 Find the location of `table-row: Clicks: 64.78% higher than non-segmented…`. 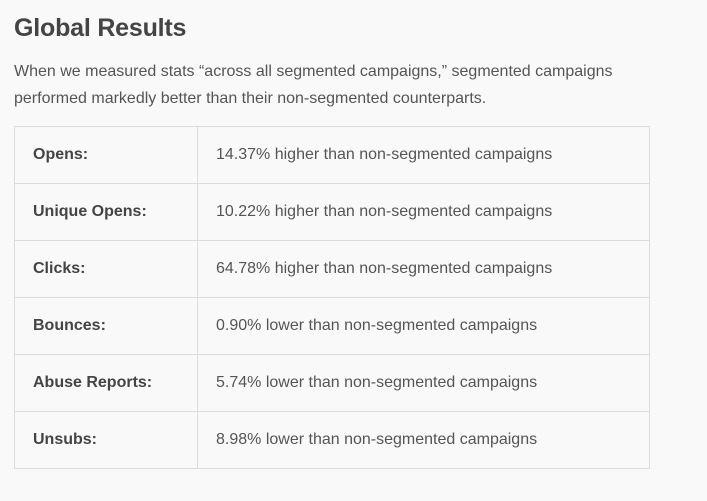

table-row: Clicks: 64.78% higher than non-segmented… is located at coordinates (332, 269).